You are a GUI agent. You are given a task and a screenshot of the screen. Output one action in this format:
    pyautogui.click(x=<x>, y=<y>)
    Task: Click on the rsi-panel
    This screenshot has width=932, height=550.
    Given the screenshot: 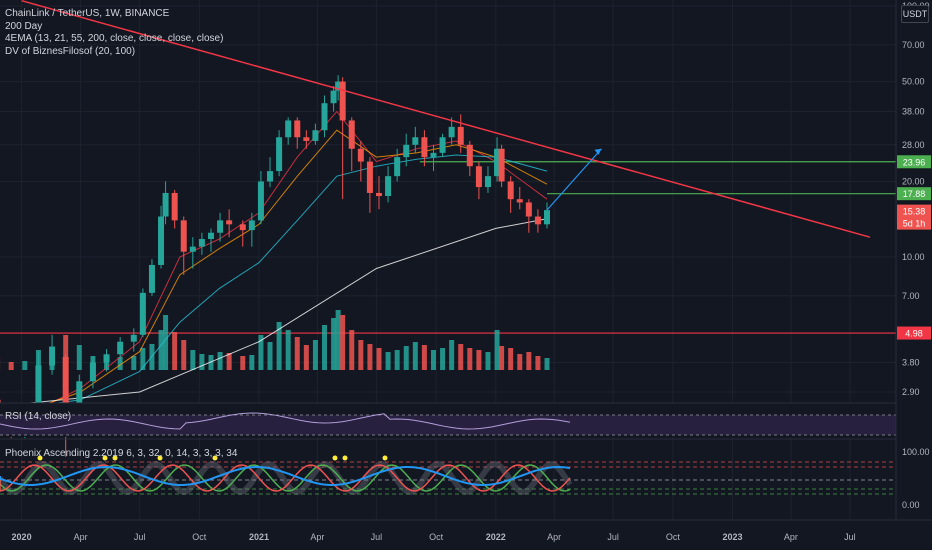 What is the action you would take?
    pyautogui.click(x=466, y=419)
    